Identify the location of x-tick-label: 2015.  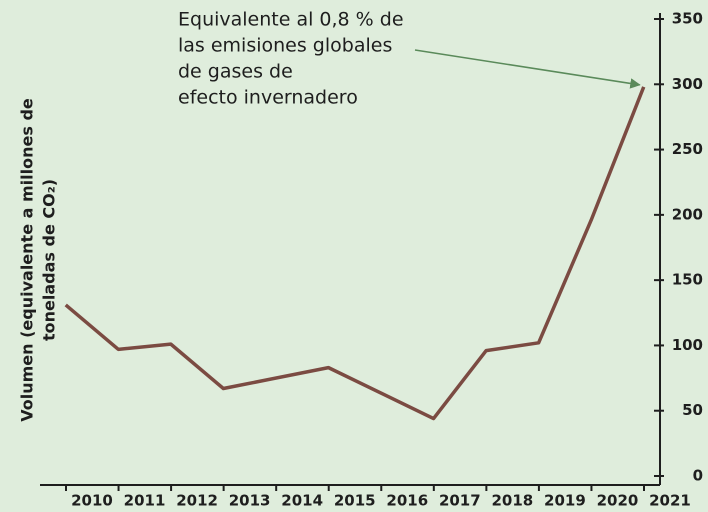
(355, 501).